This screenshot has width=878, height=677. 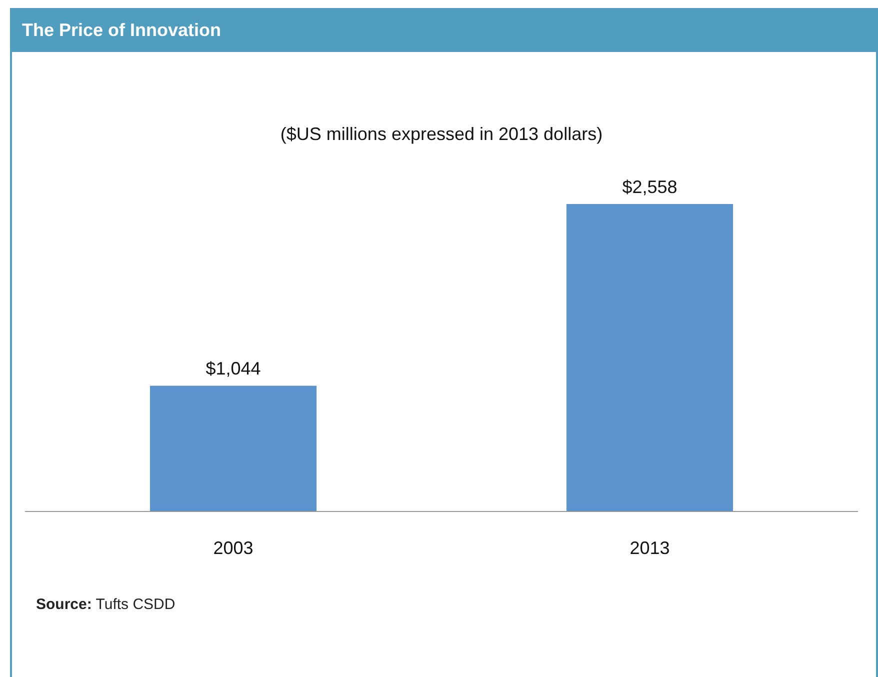 What do you see at coordinates (444, 30) in the screenshot?
I see `chart-title: The Price of Innovation` at bounding box center [444, 30].